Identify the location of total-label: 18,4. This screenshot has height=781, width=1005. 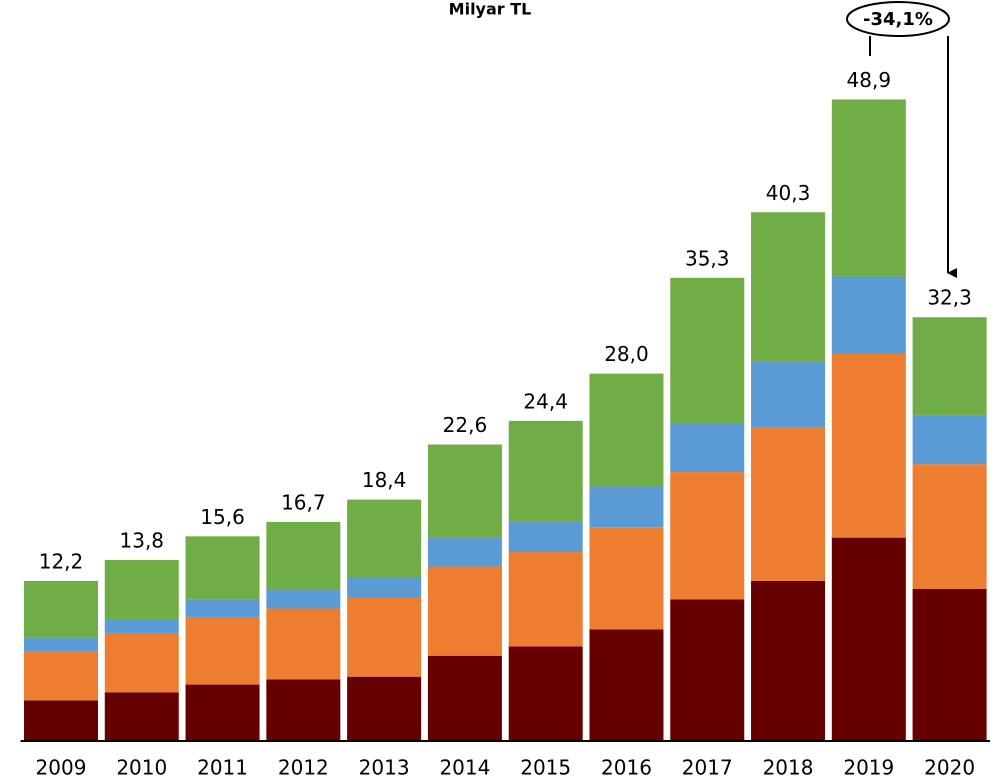
(384, 480).